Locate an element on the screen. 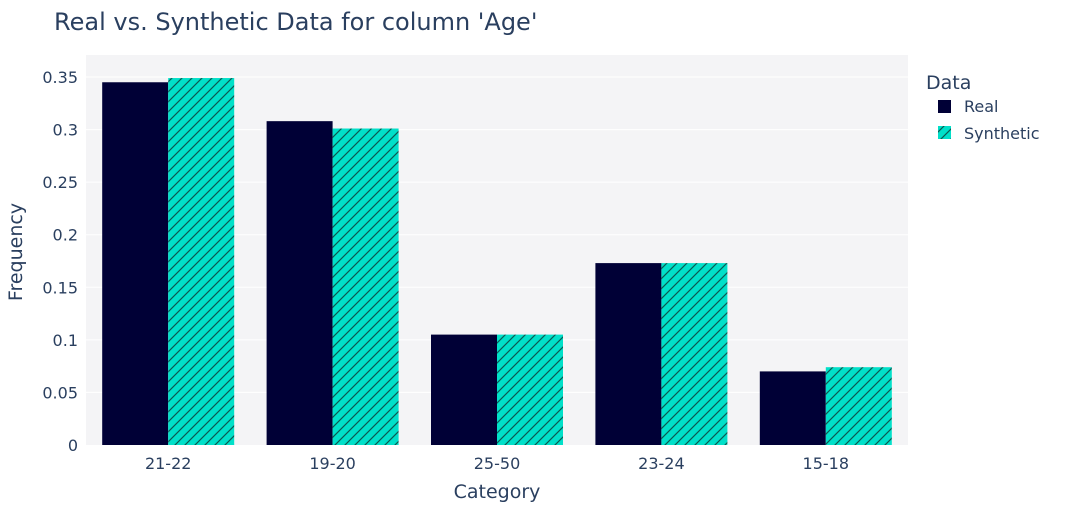 This screenshot has height=529, width=1067. y-axis-label: Frequency is located at coordinates (16, 252).